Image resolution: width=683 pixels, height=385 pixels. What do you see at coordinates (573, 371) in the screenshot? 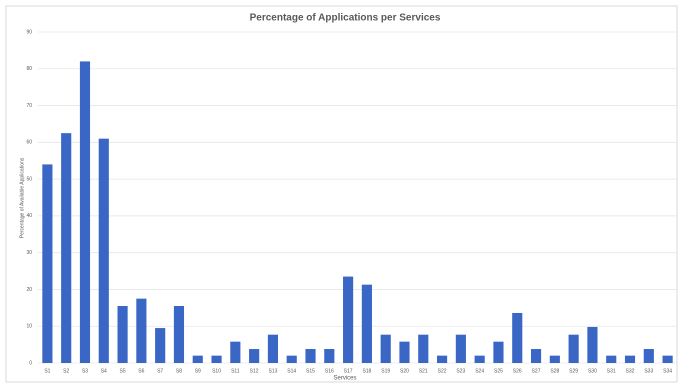
I see `x-tick-label: S29` at bounding box center [573, 371].